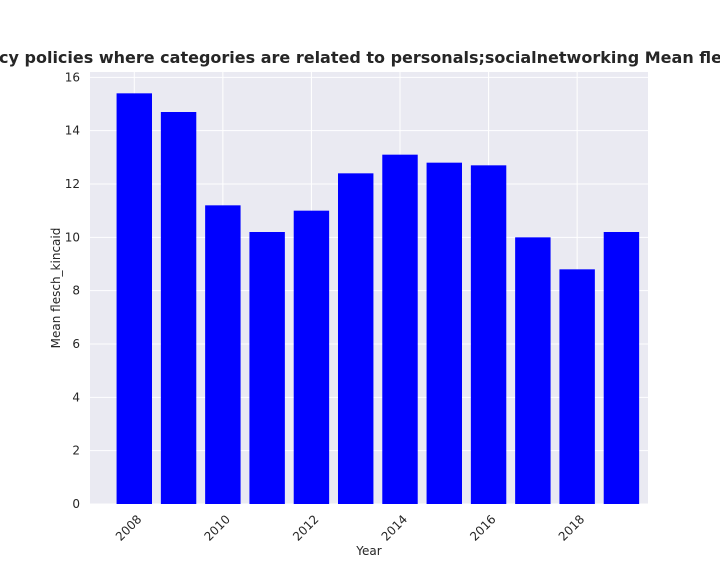  I want to click on bar-2009, so click(178, 308).